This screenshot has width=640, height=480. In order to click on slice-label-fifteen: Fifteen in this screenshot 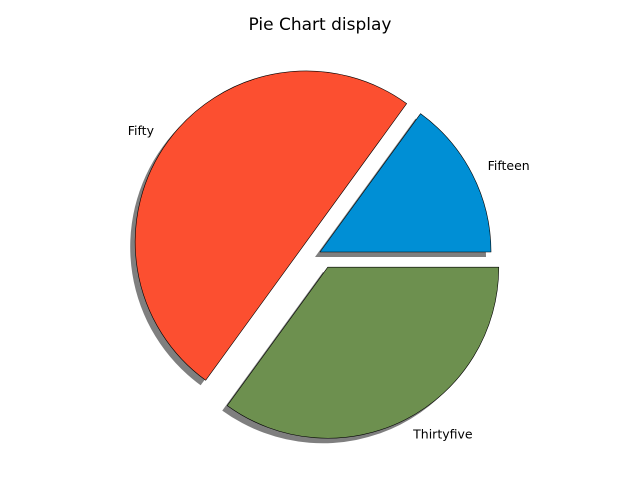, I will do `click(509, 165)`.